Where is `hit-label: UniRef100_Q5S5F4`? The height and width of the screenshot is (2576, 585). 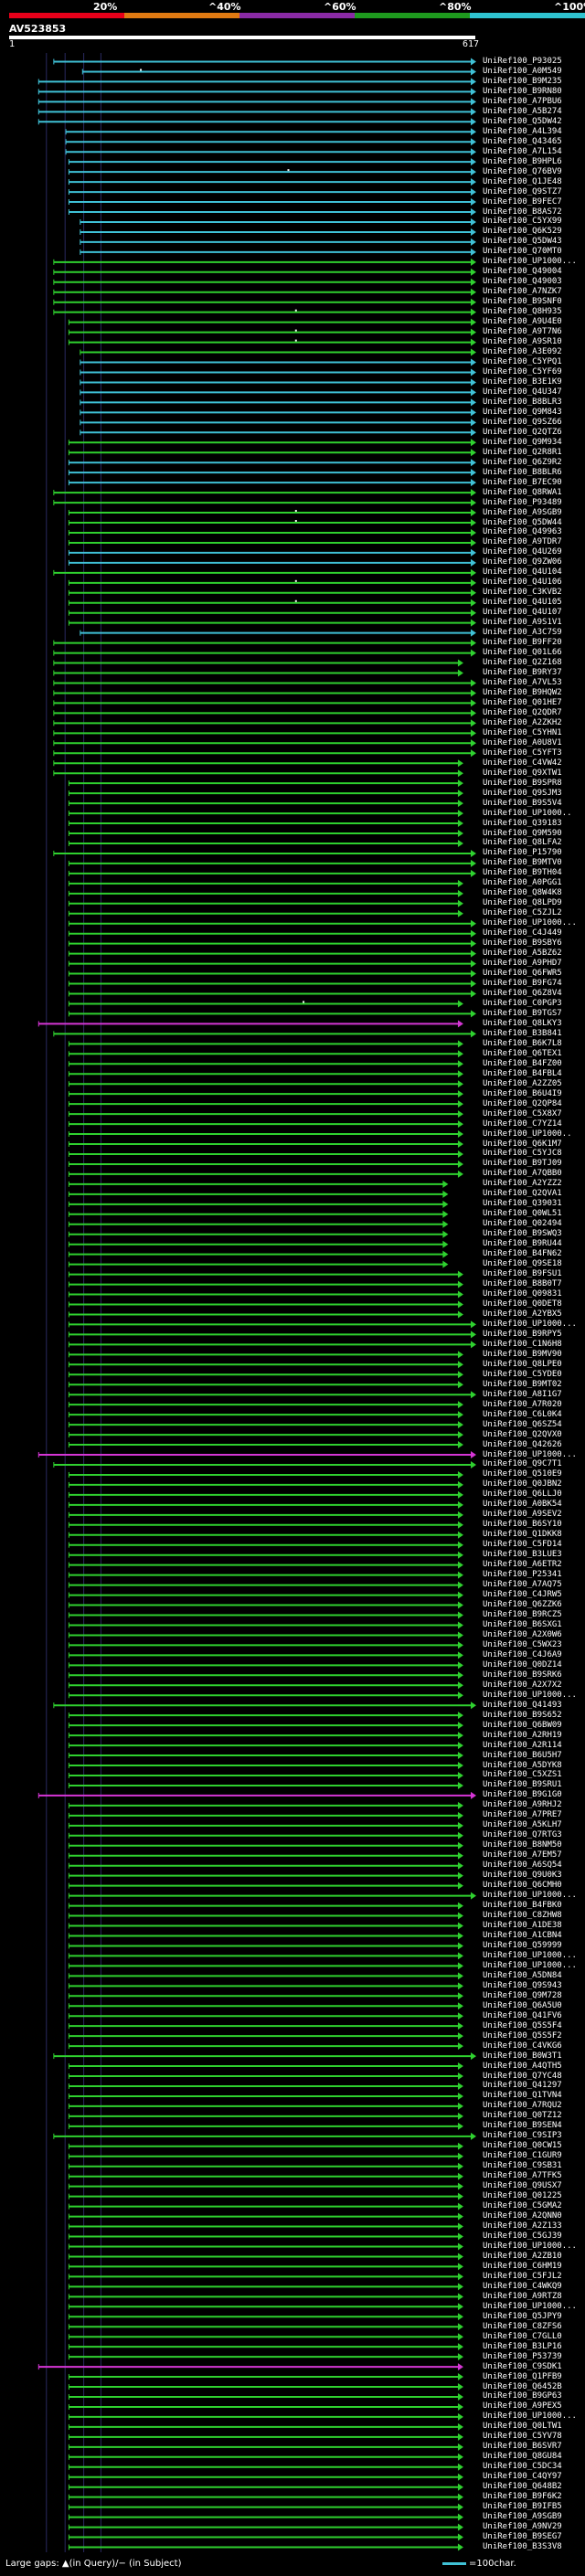 hit-label: UniRef100_Q5S5F4 is located at coordinates (522, 2025).